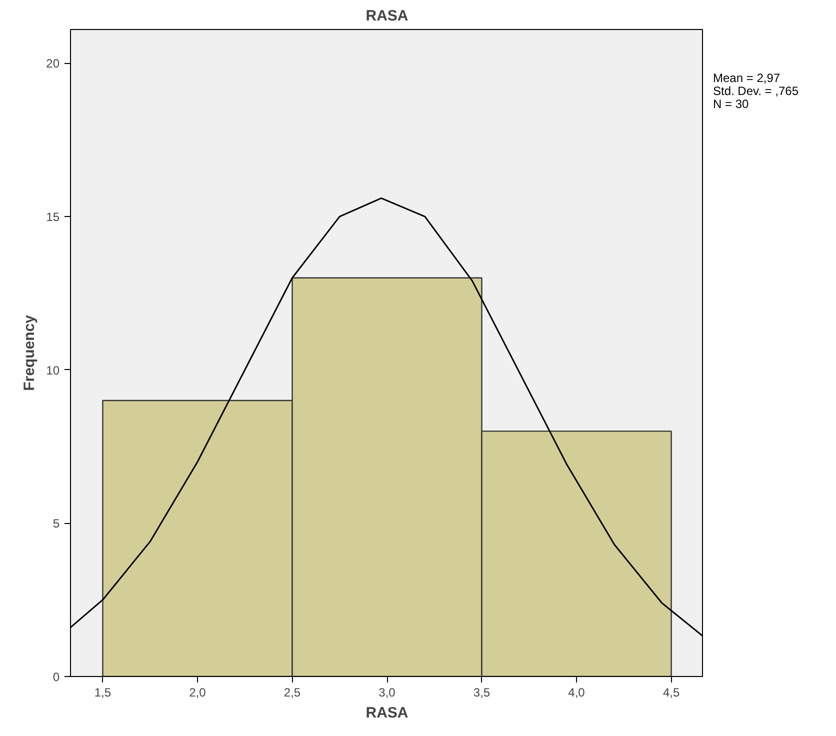  I want to click on x-tick-label: 3,5, so click(481, 693).